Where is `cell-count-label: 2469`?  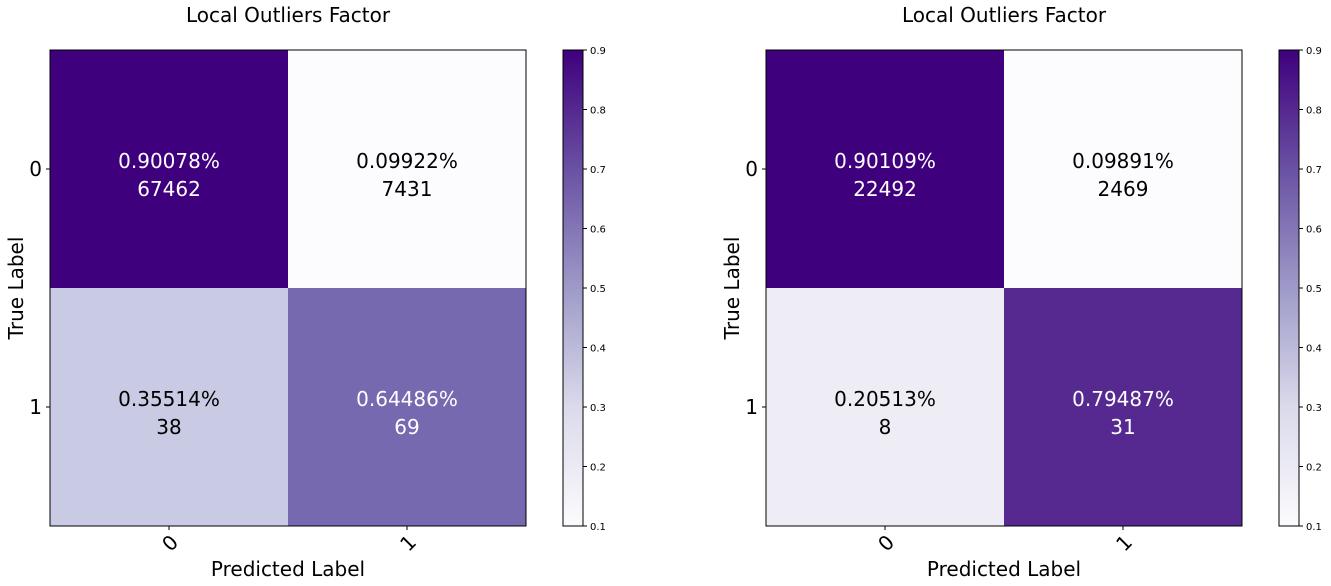
cell-count-label: 2469 is located at coordinates (1123, 189).